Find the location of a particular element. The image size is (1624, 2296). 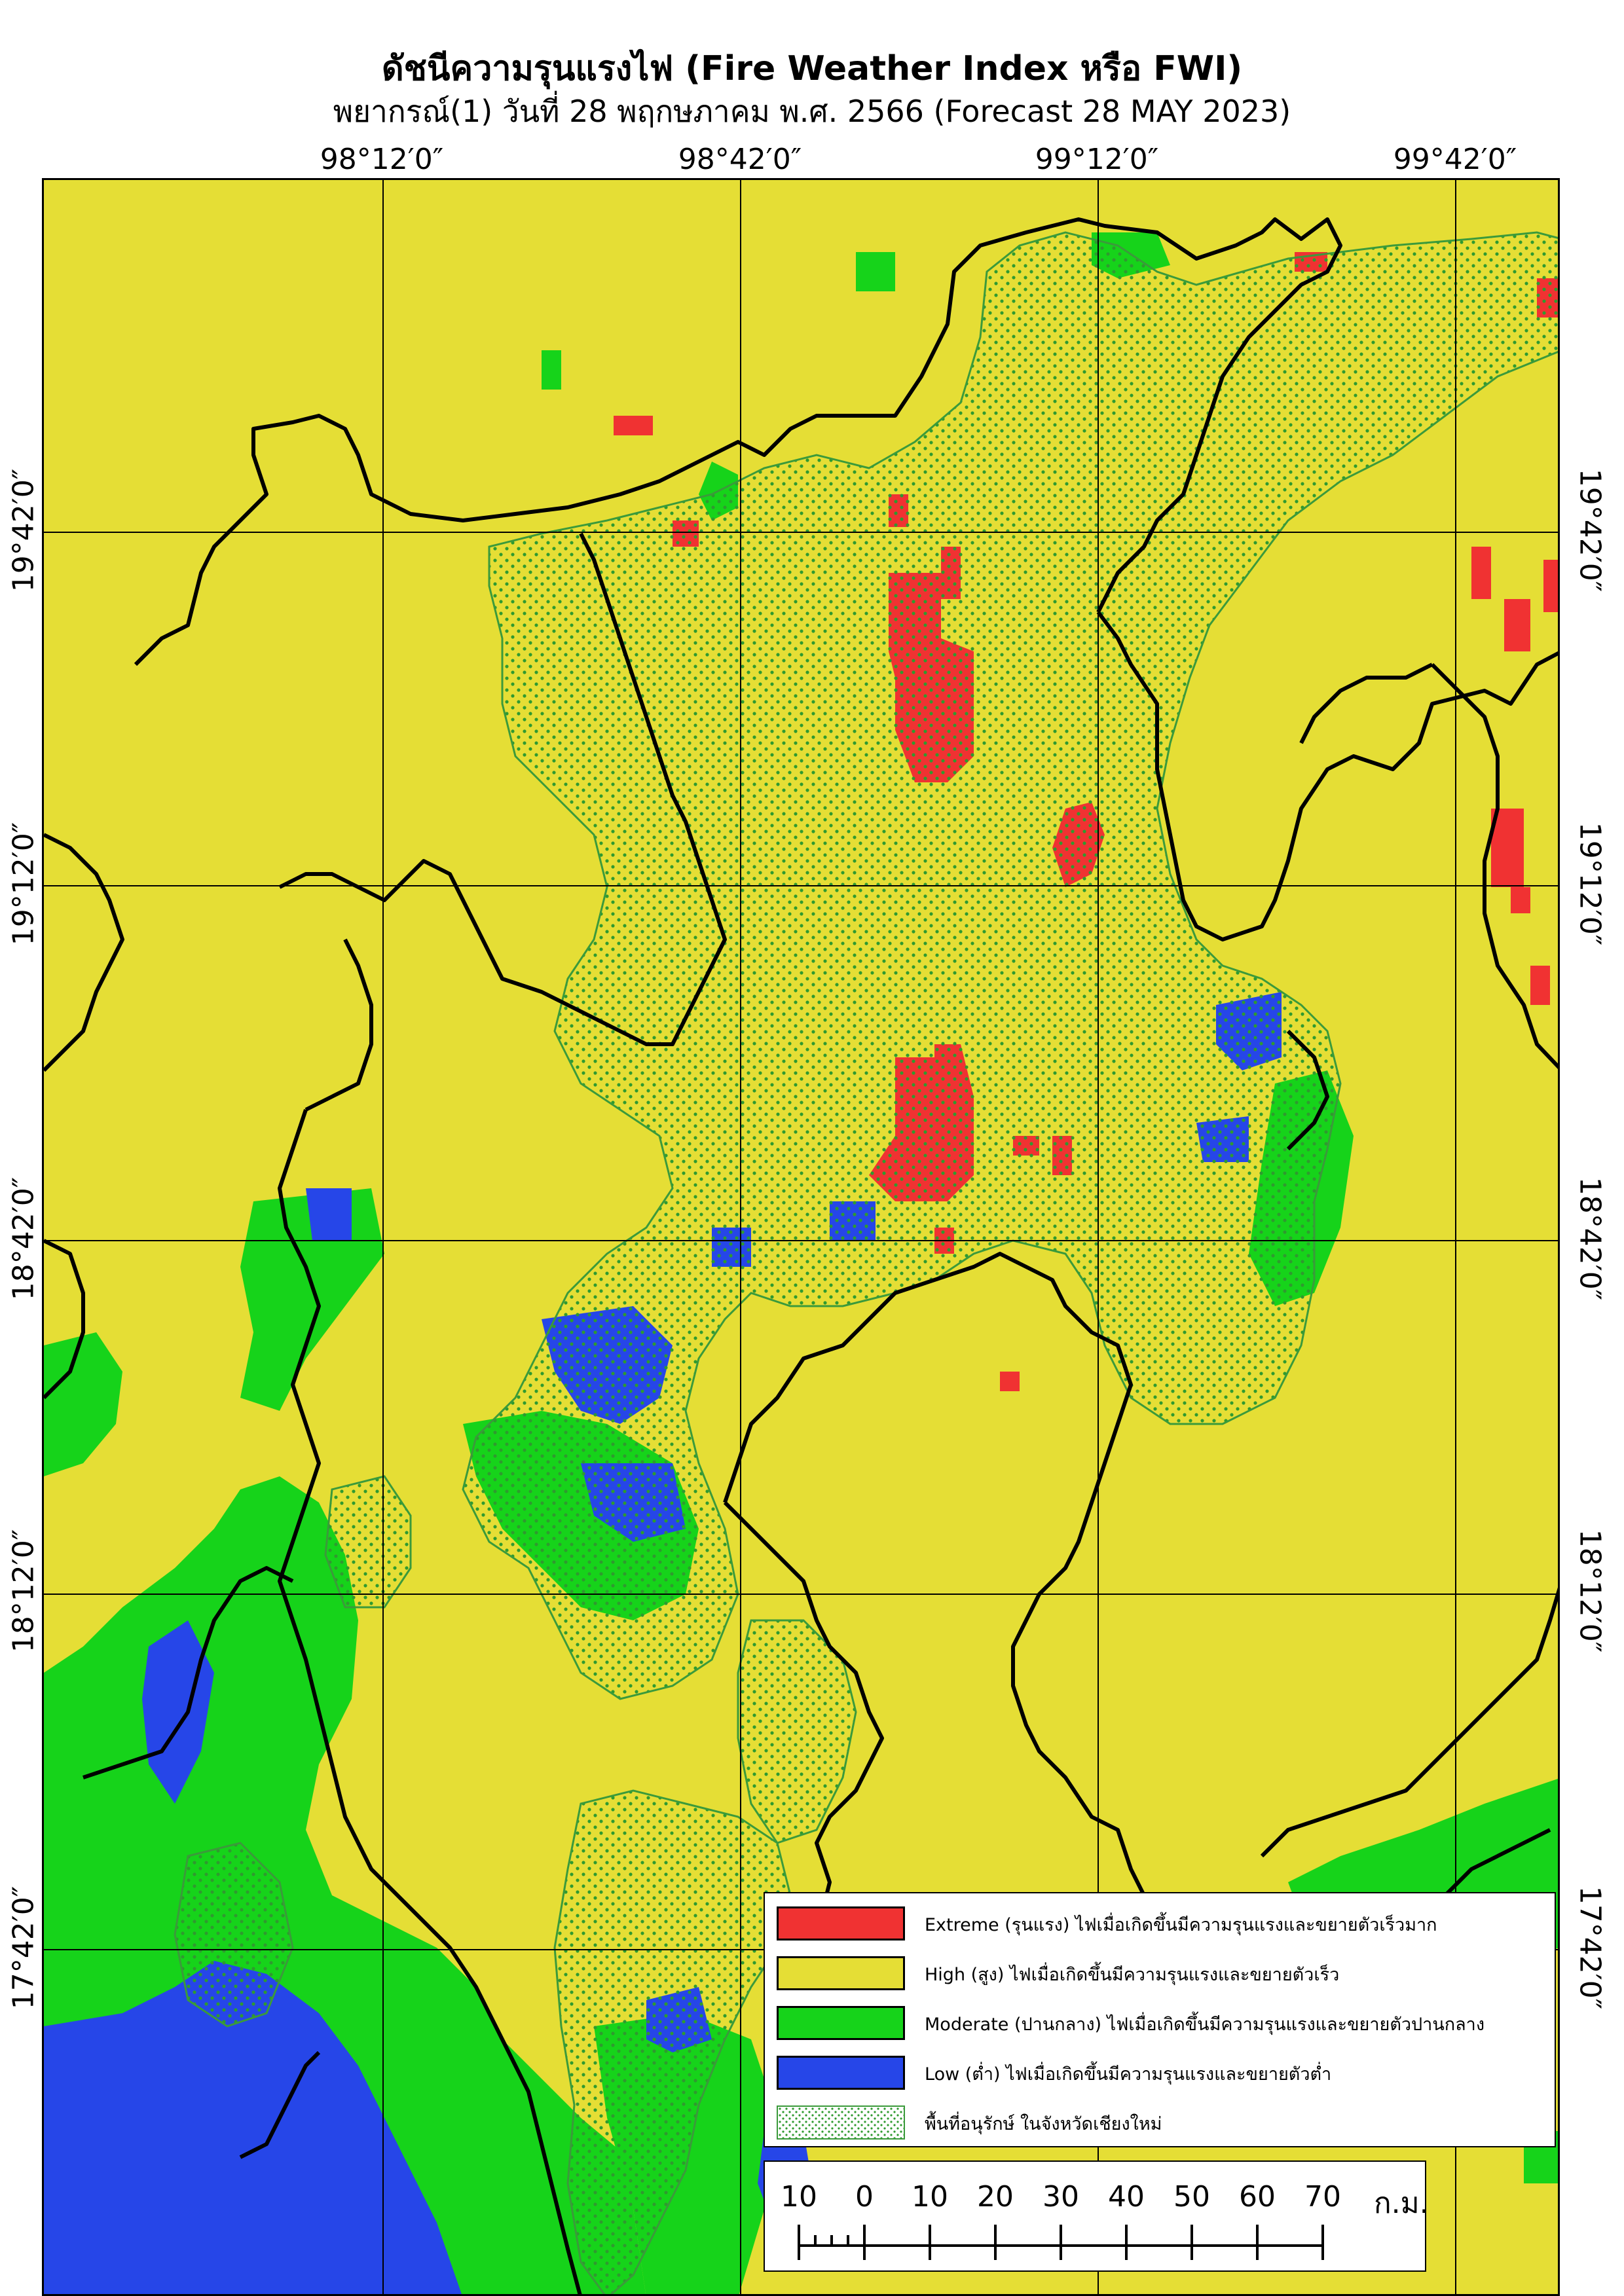

lon-label-top: 98°12′0″ is located at coordinates (382, 159).